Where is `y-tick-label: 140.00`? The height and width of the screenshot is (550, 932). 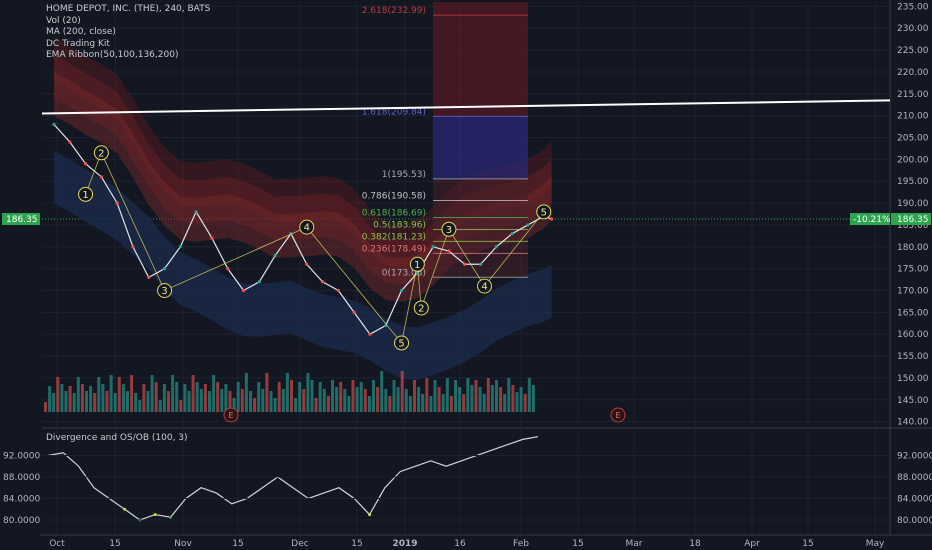 y-tick-label: 140.00 is located at coordinates (913, 423).